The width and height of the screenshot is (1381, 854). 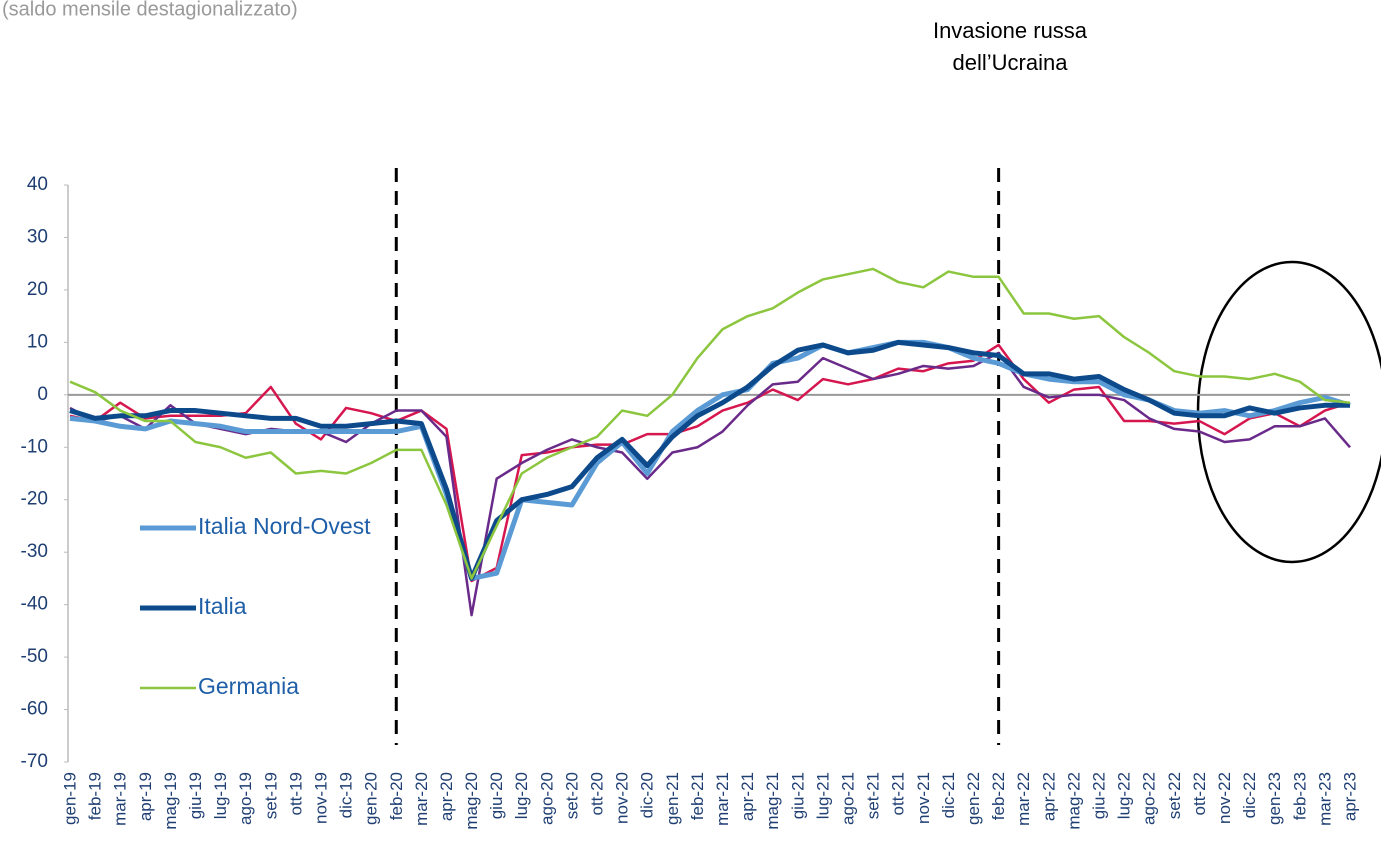 What do you see at coordinates (320, 798) in the screenshot?
I see `x-tick-label: nov-19` at bounding box center [320, 798].